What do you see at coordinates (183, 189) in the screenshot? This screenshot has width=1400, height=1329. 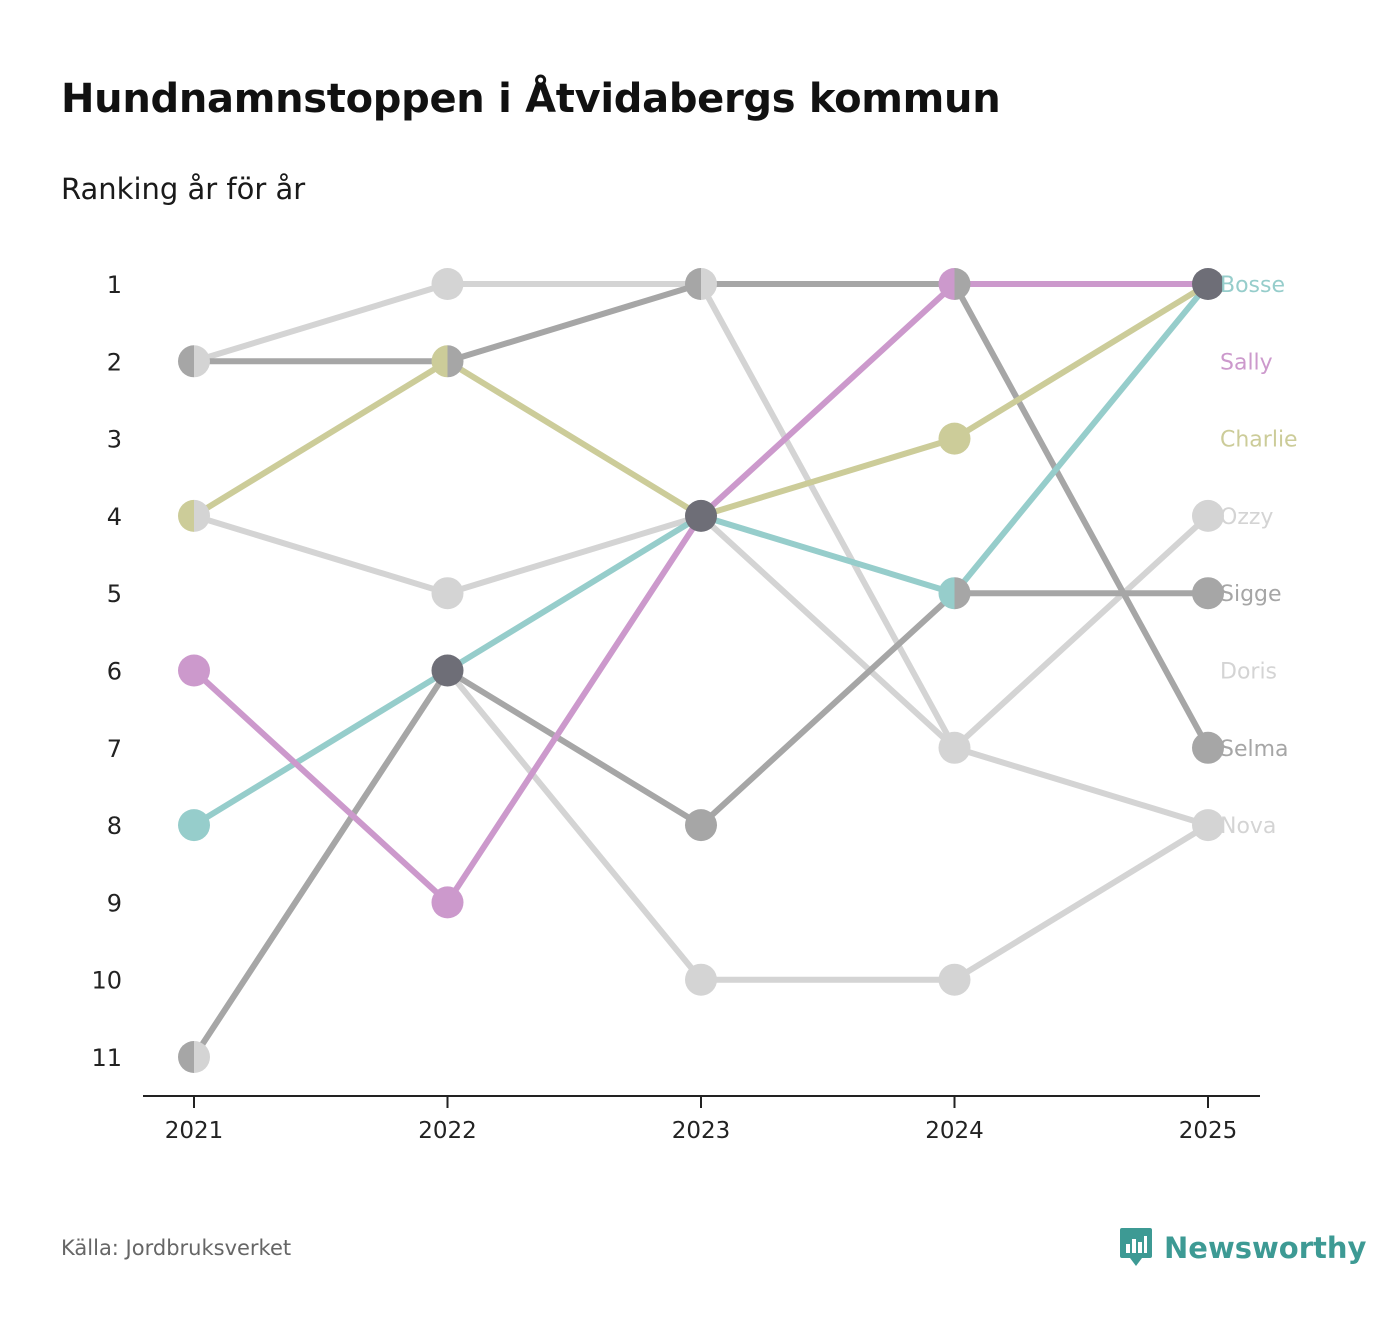 I see `chart-subtitle: Ranking år för år` at bounding box center [183, 189].